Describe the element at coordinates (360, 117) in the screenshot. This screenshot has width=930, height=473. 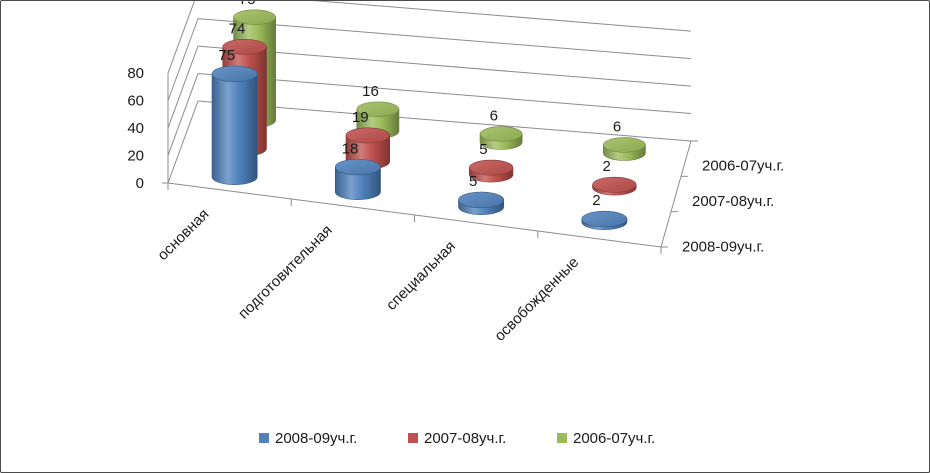
I see `data-label: 19` at that location.